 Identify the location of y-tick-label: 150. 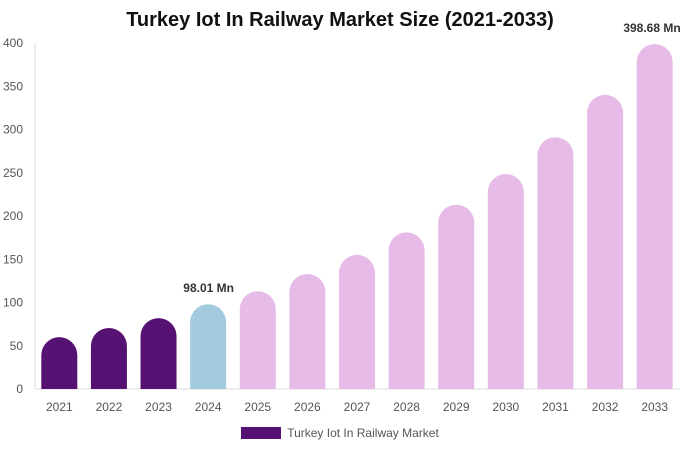
(13, 259).